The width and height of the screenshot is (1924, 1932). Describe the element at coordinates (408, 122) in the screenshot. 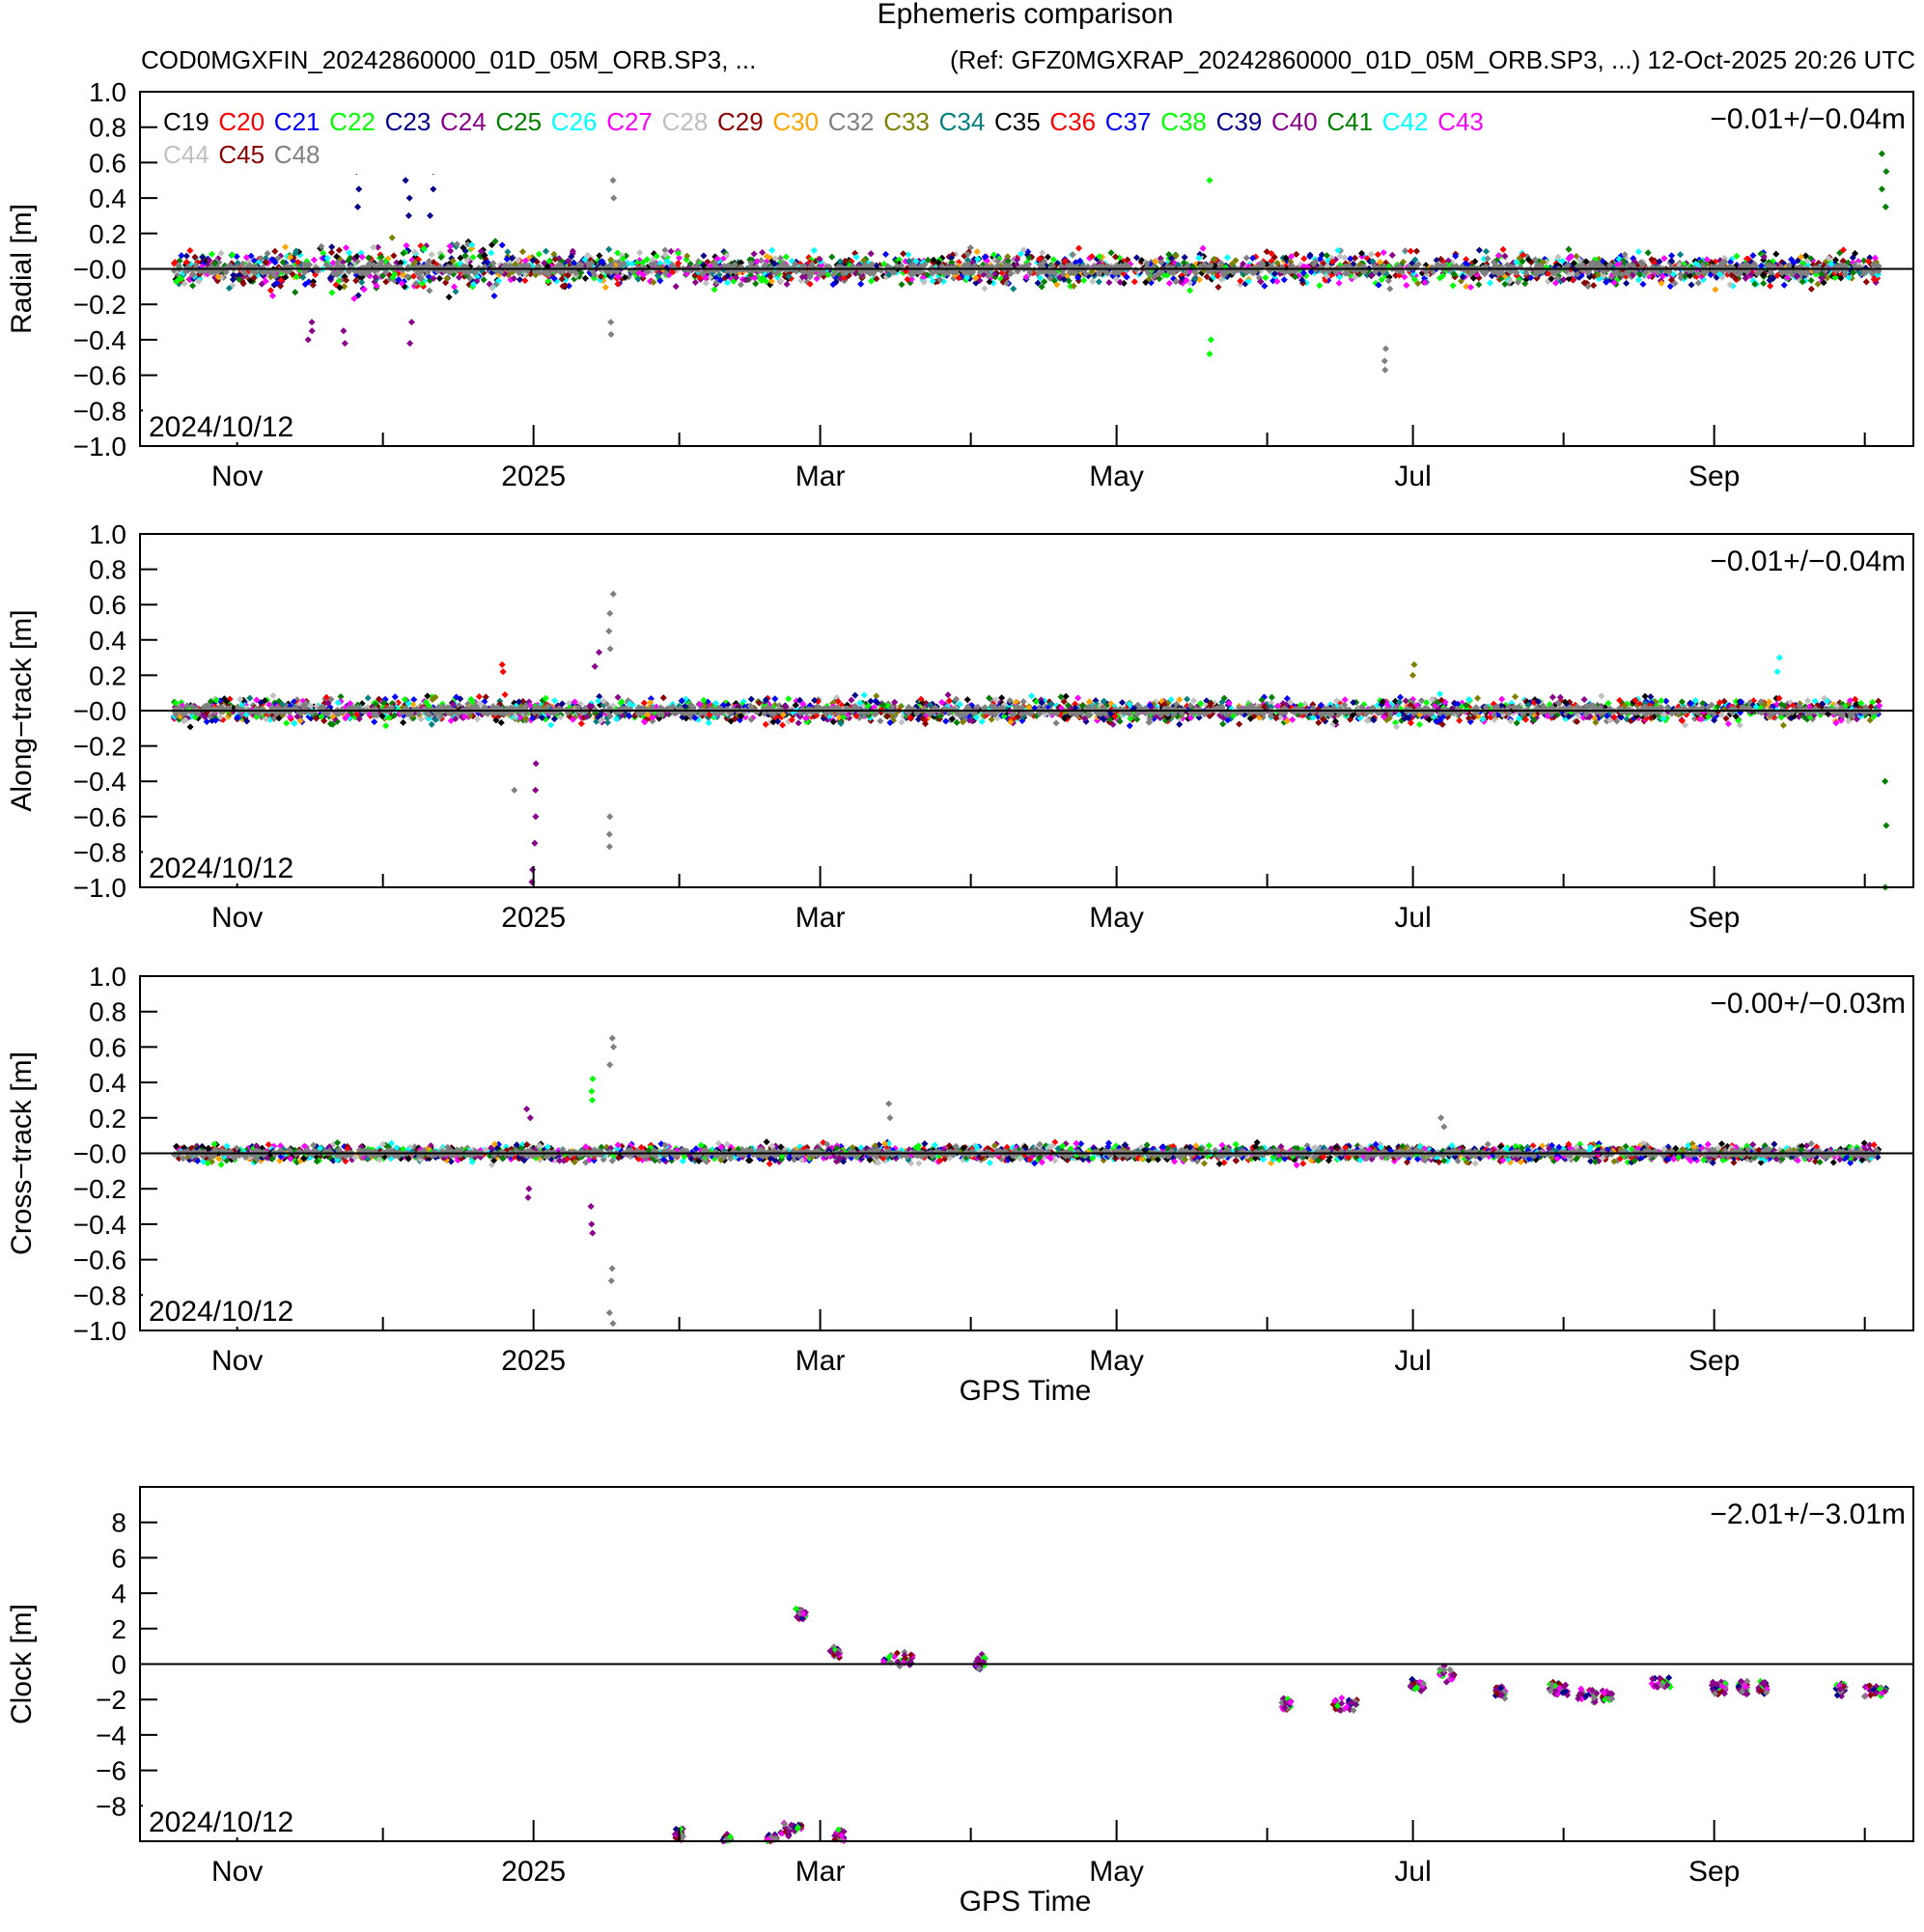

I see `legend-entry: C23` at that location.